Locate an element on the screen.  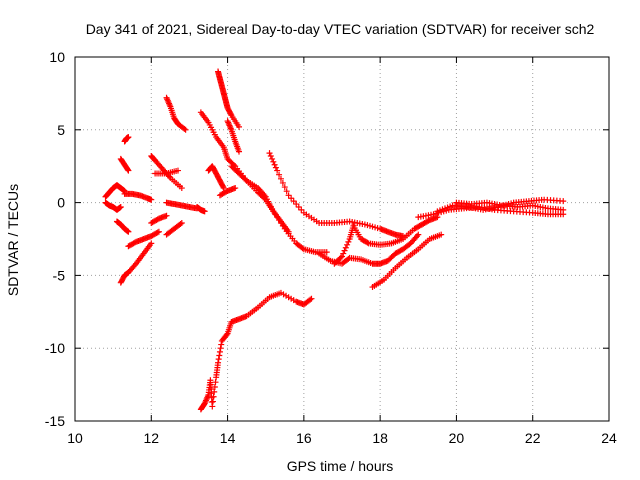
series-track-aa is located at coordinates (500, 205).